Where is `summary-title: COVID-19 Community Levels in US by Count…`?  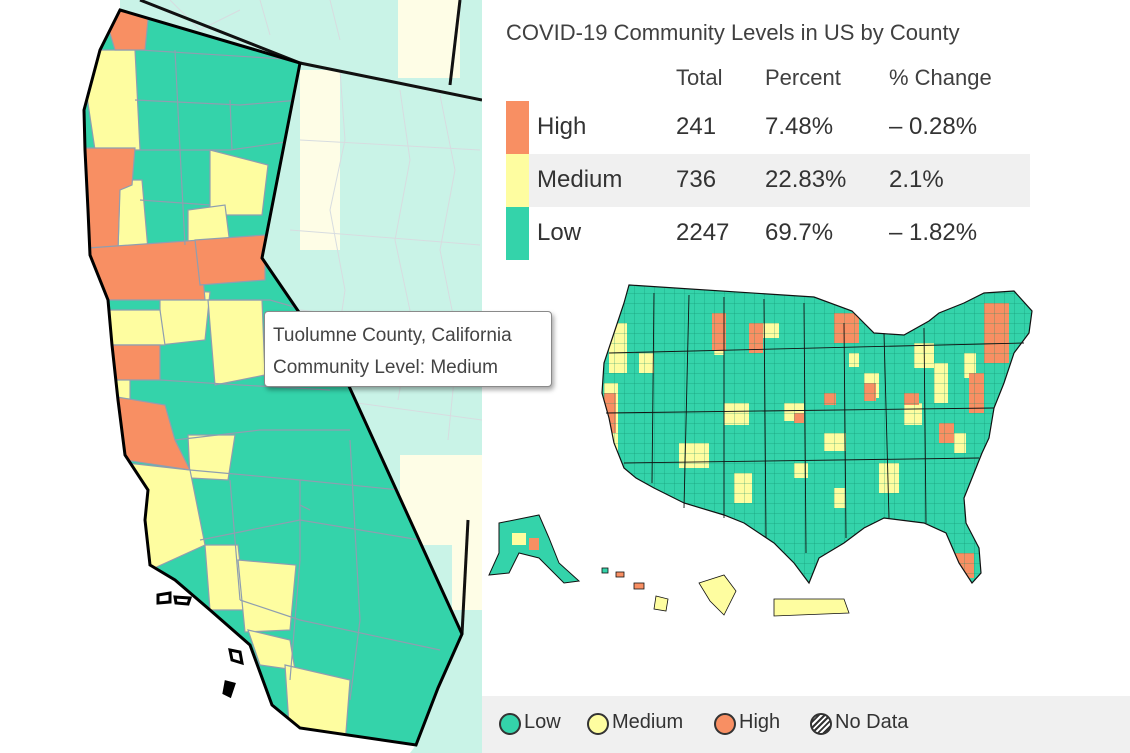 summary-title: COVID-19 Community Levels in US by Count… is located at coordinates (733, 32).